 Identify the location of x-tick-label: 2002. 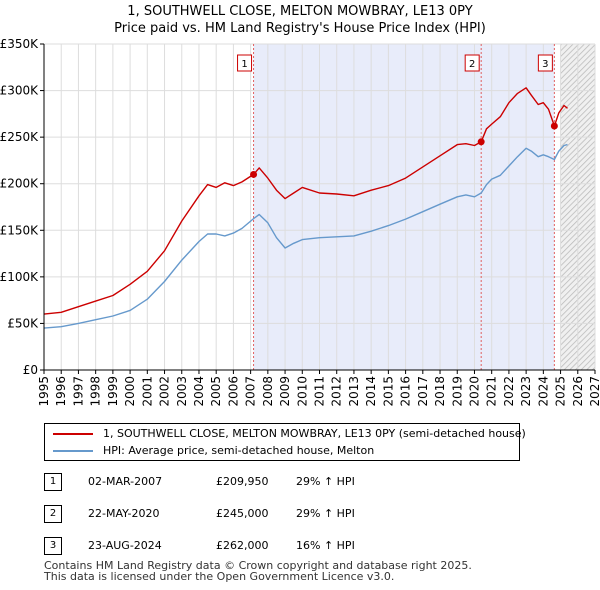
(165, 391).